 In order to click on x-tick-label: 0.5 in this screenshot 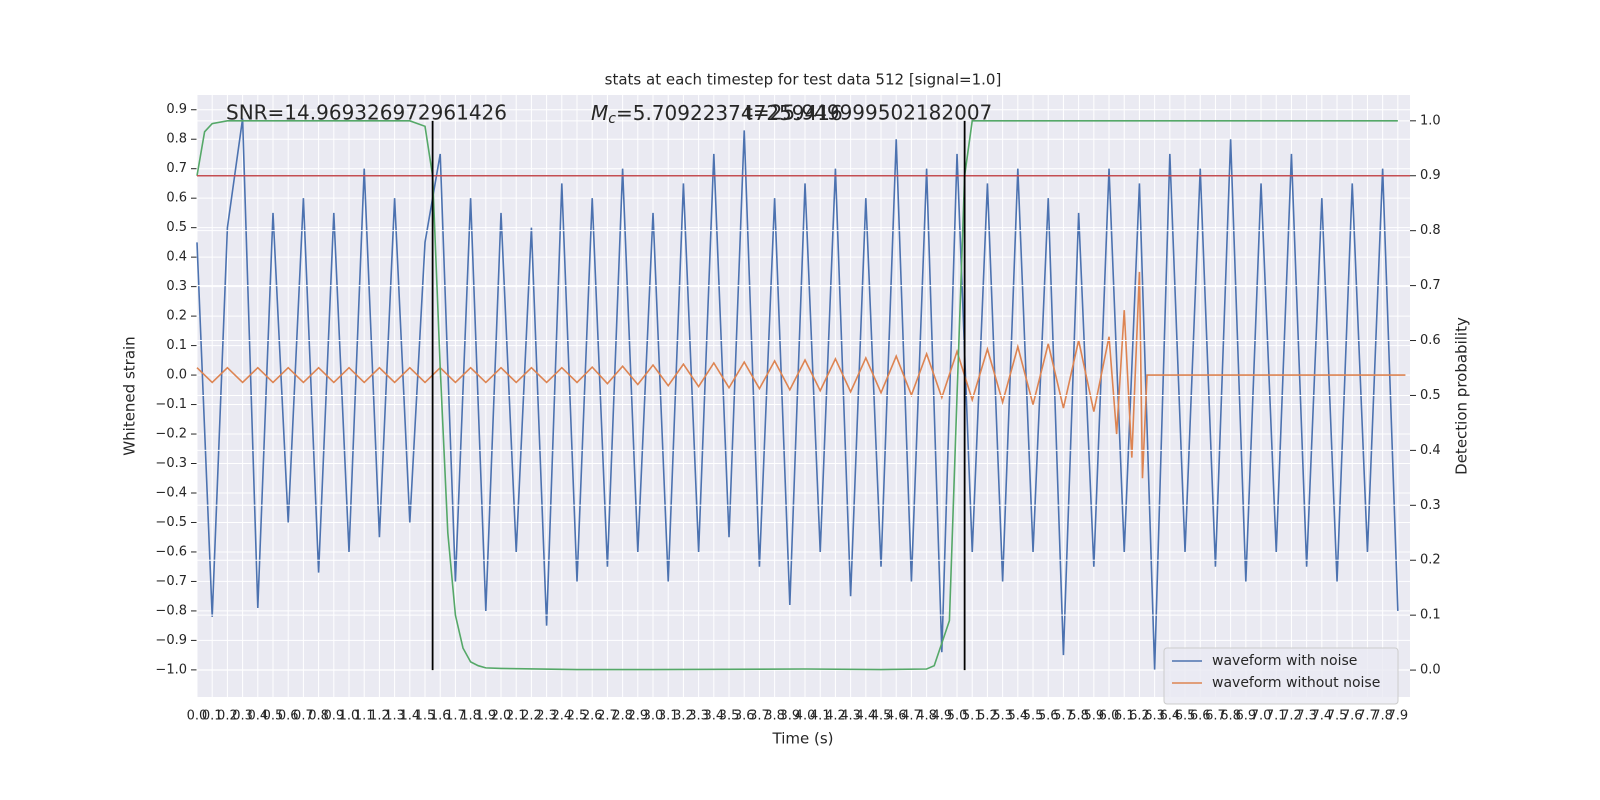, I will do `click(273, 716)`.